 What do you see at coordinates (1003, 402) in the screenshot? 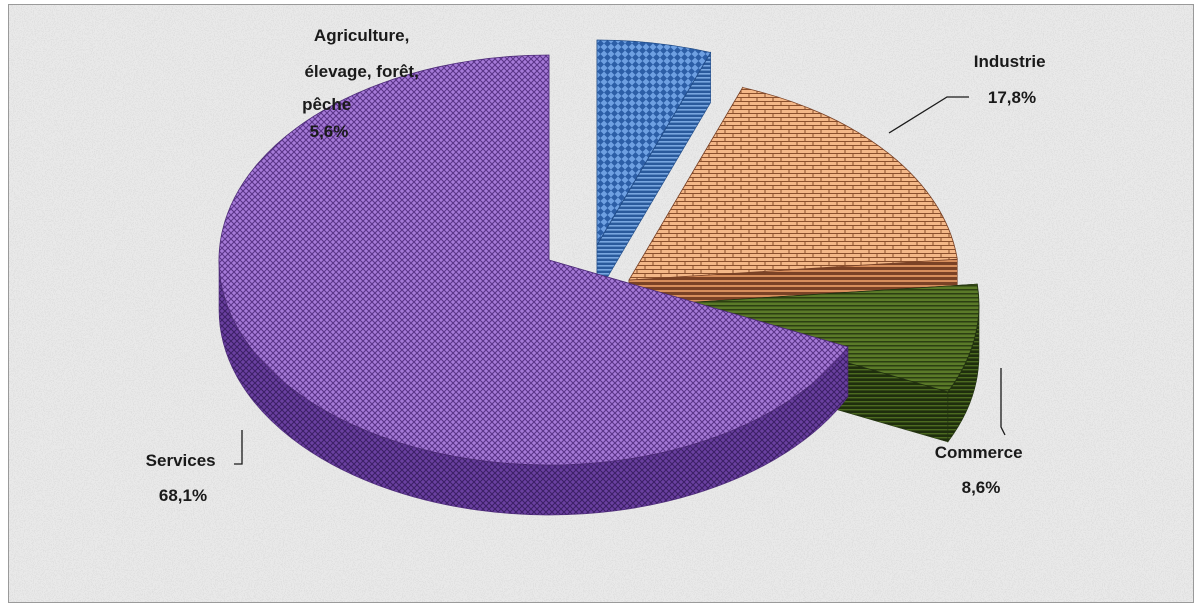
I see `leader-commerce` at bounding box center [1003, 402].